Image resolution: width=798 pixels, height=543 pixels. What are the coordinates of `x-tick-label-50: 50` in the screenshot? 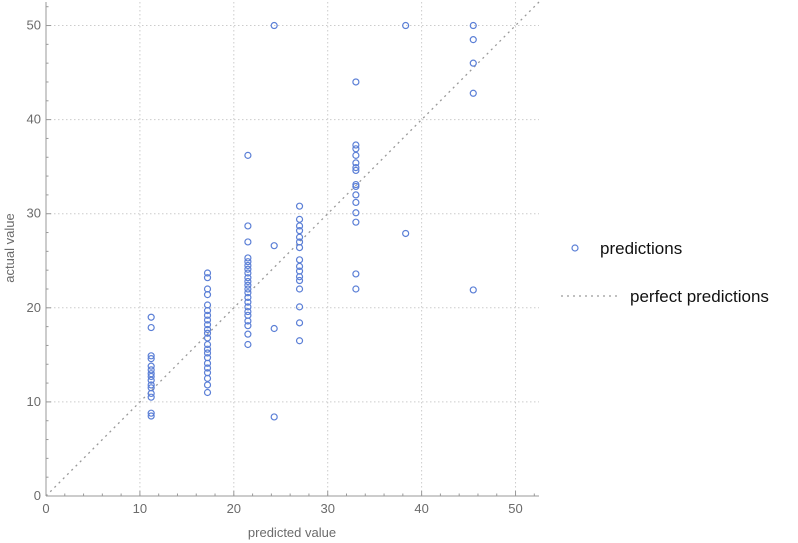 It's located at (515, 508).